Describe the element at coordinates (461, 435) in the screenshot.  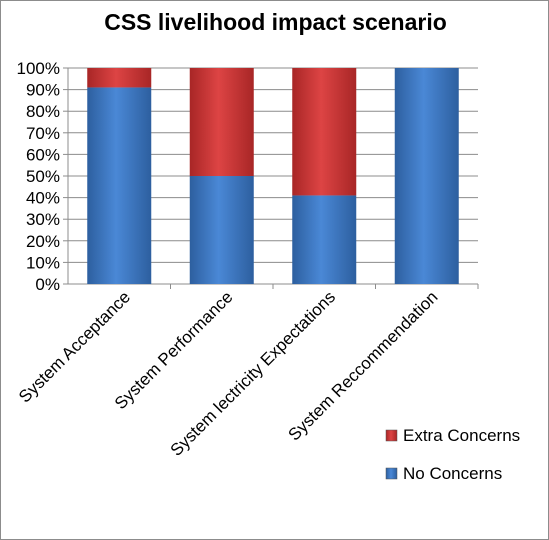
I see `legend-label: Extra Concerns` at that location.